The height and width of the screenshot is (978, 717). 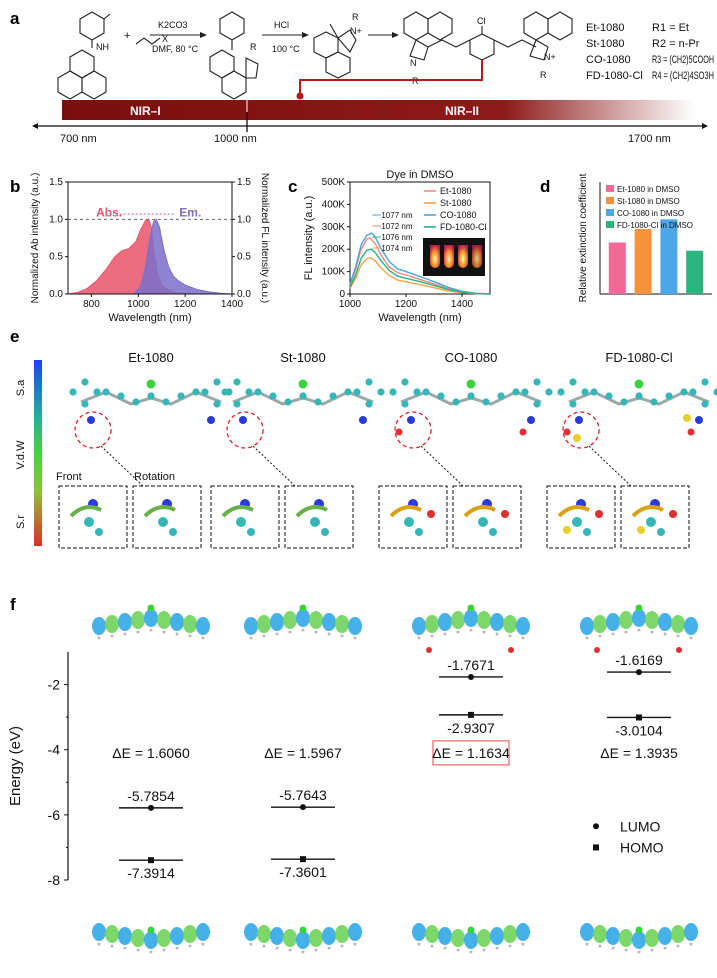 I want to click on n-plus-atom-salt: N+, so click(x=356, y=31).